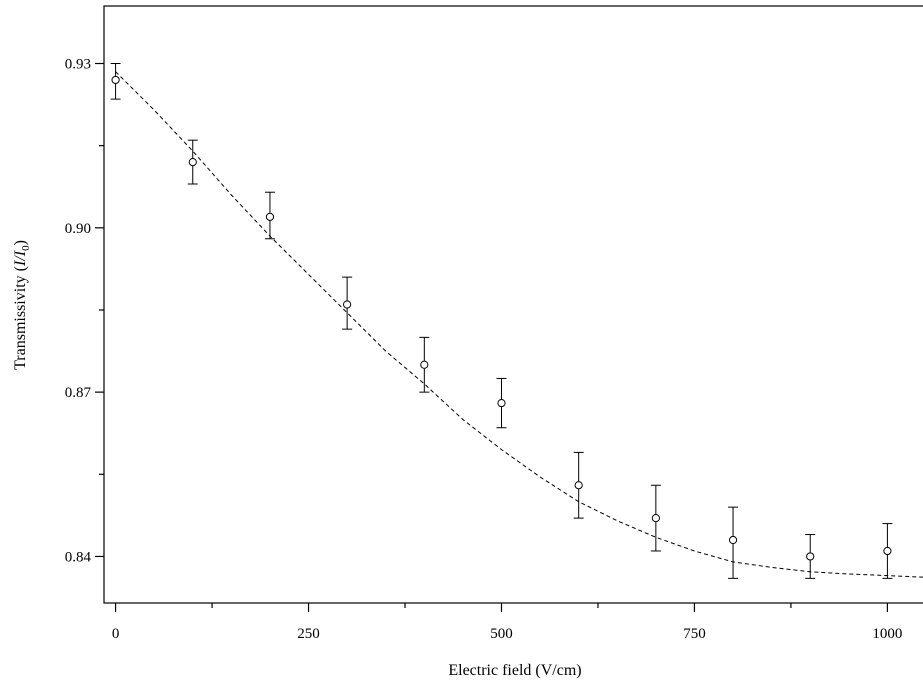  I want to click on x-tick-label: 0, so click(116, 634).